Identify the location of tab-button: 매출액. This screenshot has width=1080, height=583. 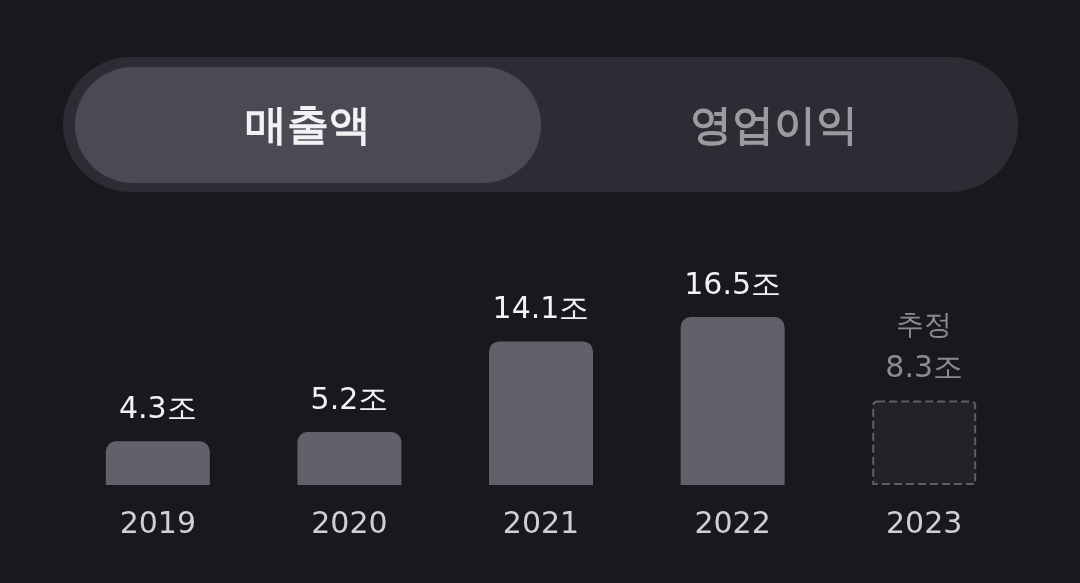
(308, 125).